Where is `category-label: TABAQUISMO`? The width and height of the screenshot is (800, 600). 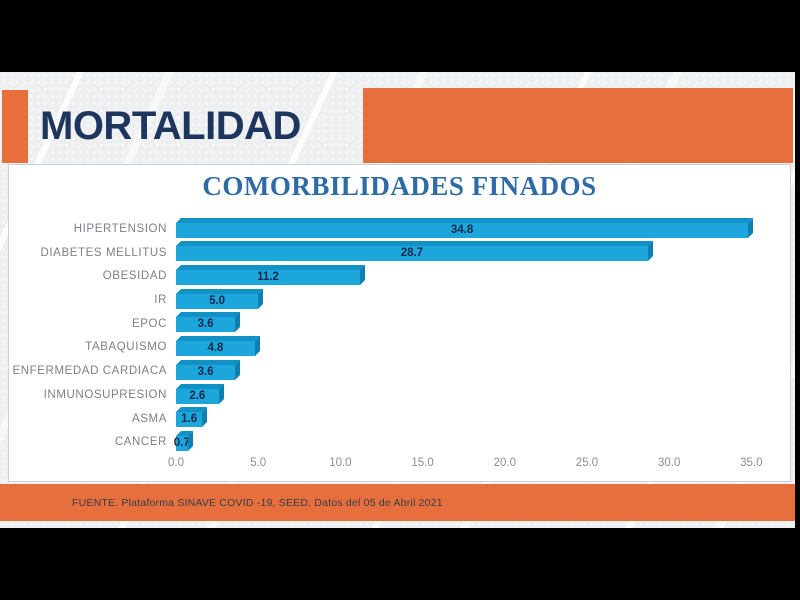 category-label: TABAQUISMO is located at coordinates (126, 347).